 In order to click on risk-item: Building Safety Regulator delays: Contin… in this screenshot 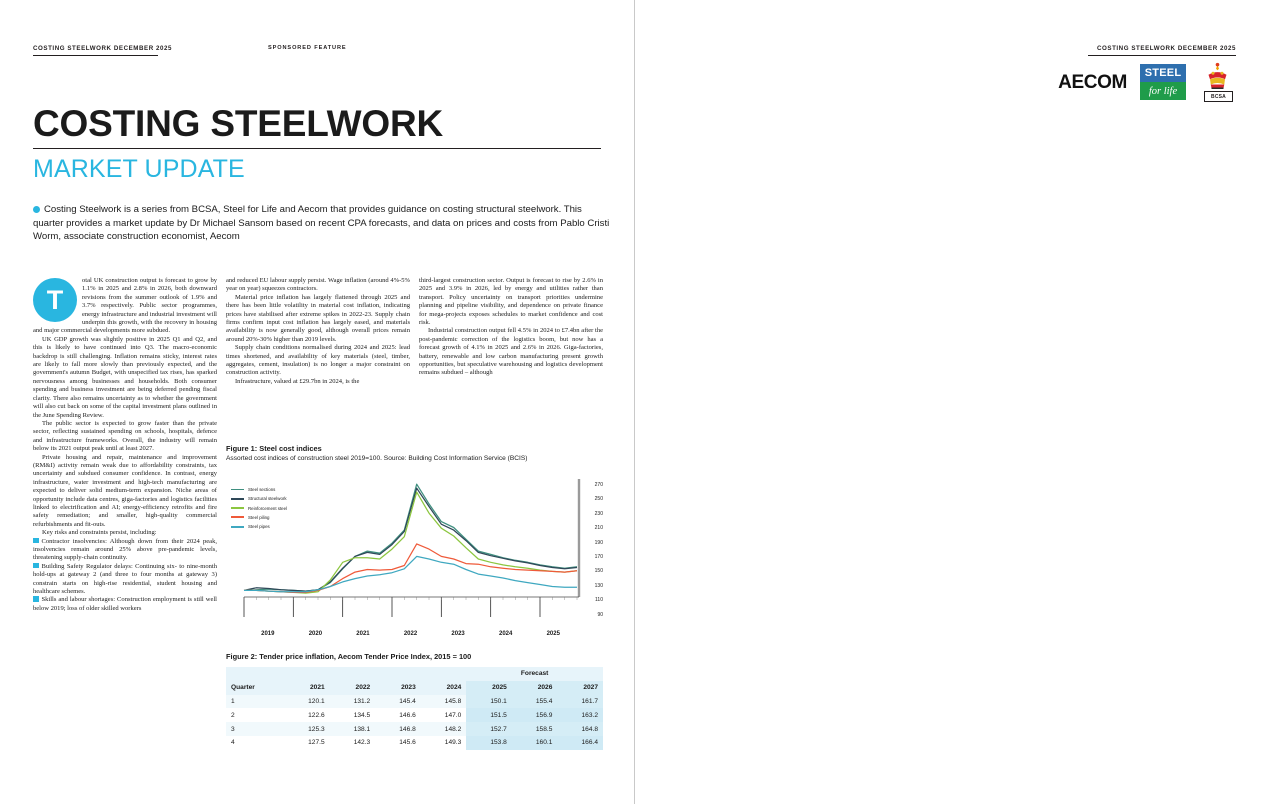, I will do `click(125, 579)`.